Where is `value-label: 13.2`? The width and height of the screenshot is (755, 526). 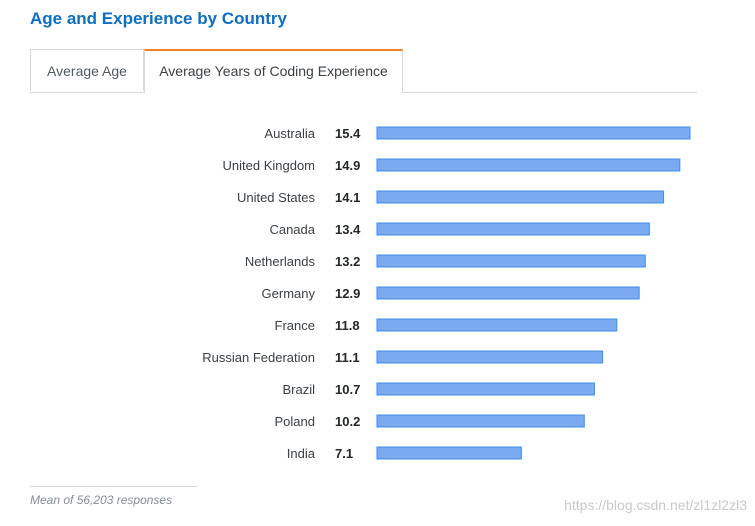
value-label: 13.2 is located at coordinates (347, 261).